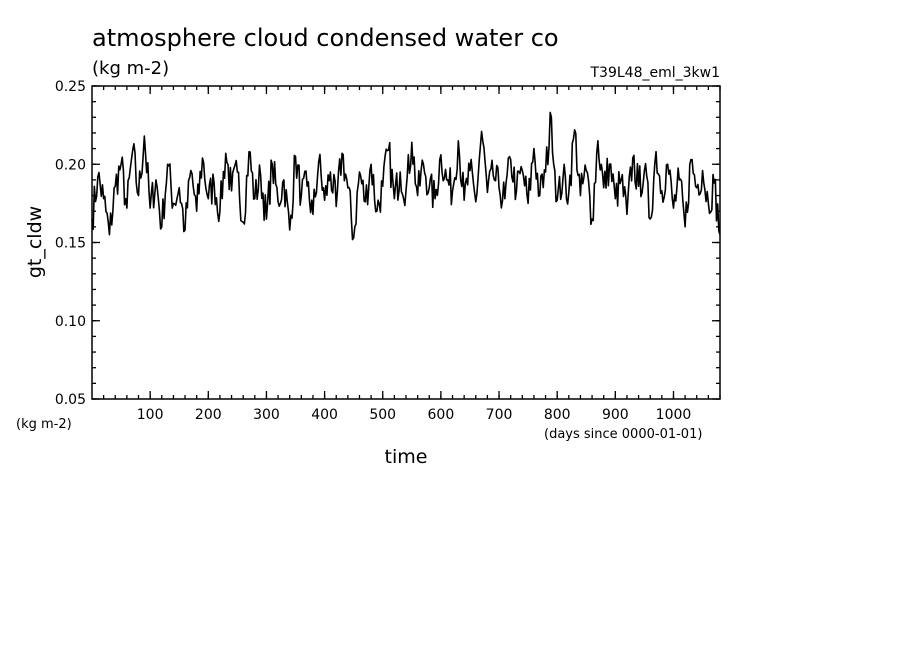  What do you see at coordinates (44, 424) in the screenshot?
I see `y-axis-units: (kg m-2)` at bounding box center [44, 424].